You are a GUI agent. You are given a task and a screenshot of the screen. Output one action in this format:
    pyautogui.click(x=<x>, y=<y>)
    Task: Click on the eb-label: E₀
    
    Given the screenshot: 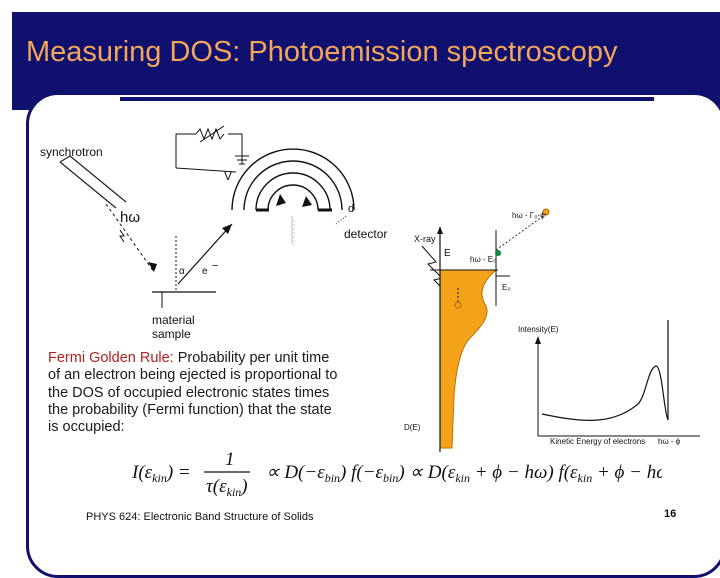 What is the action you would take?
    pyautogui.click(x=506, y=287)
    